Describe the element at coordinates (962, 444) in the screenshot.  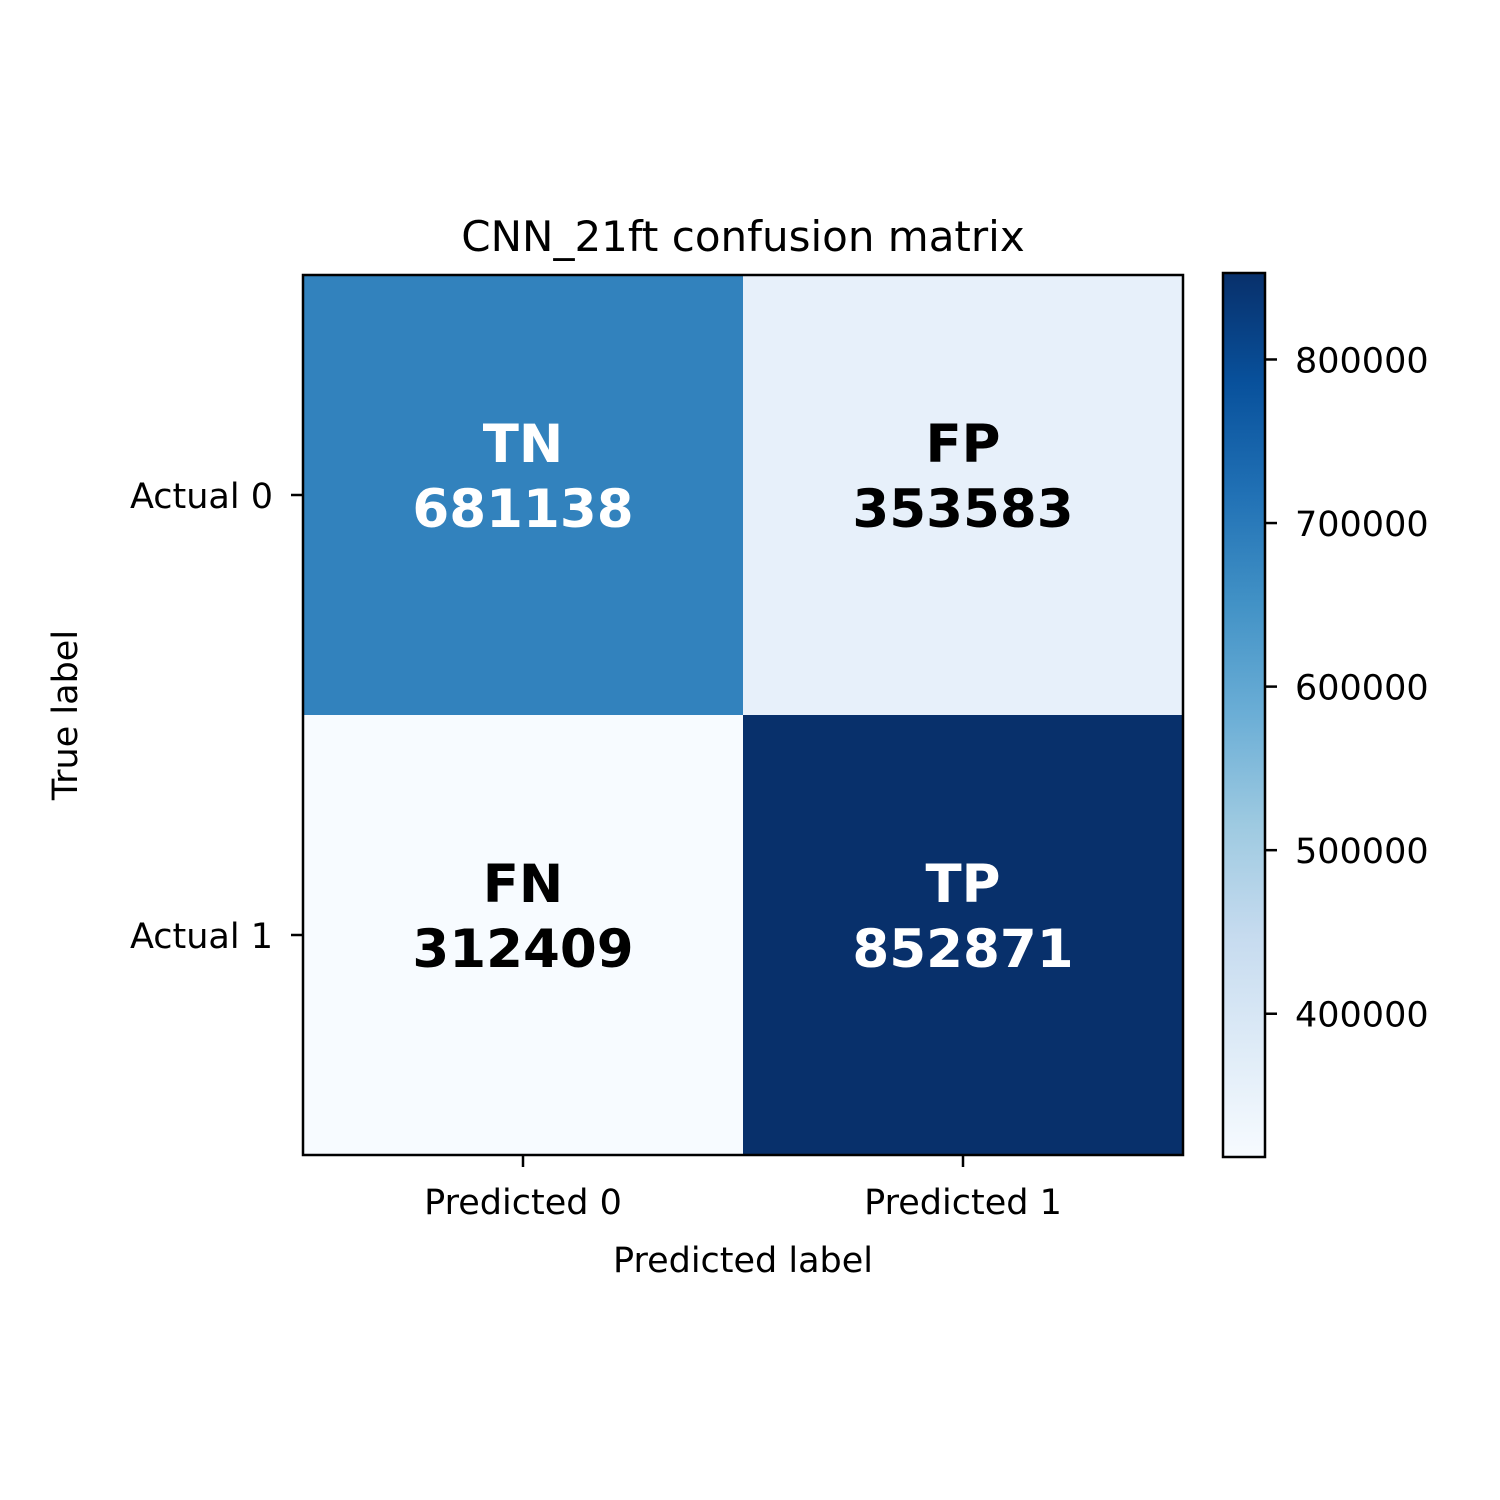
I see `cell-label-fp: FP` at that location.